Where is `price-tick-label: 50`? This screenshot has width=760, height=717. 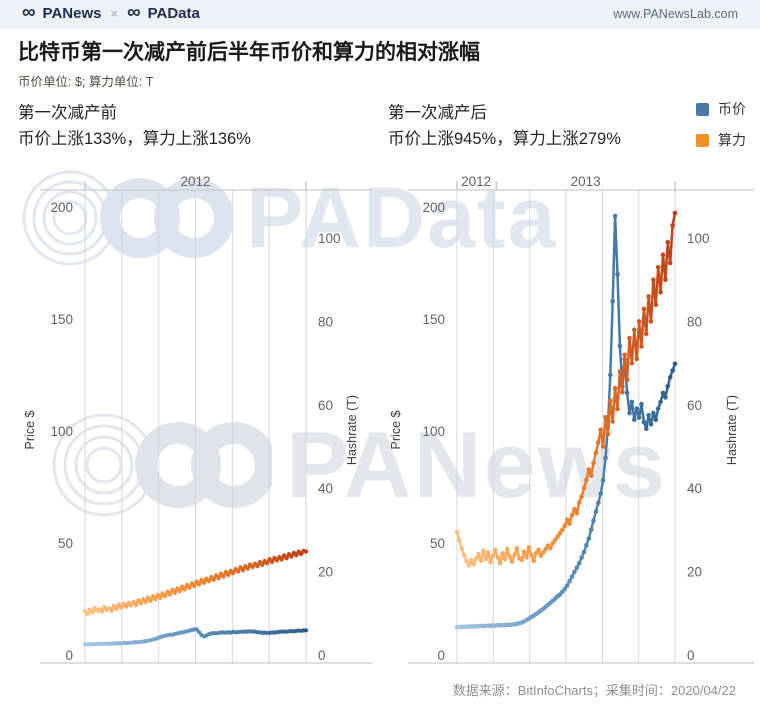
price-tick-label: 50 is located at coordinates (437, 543).